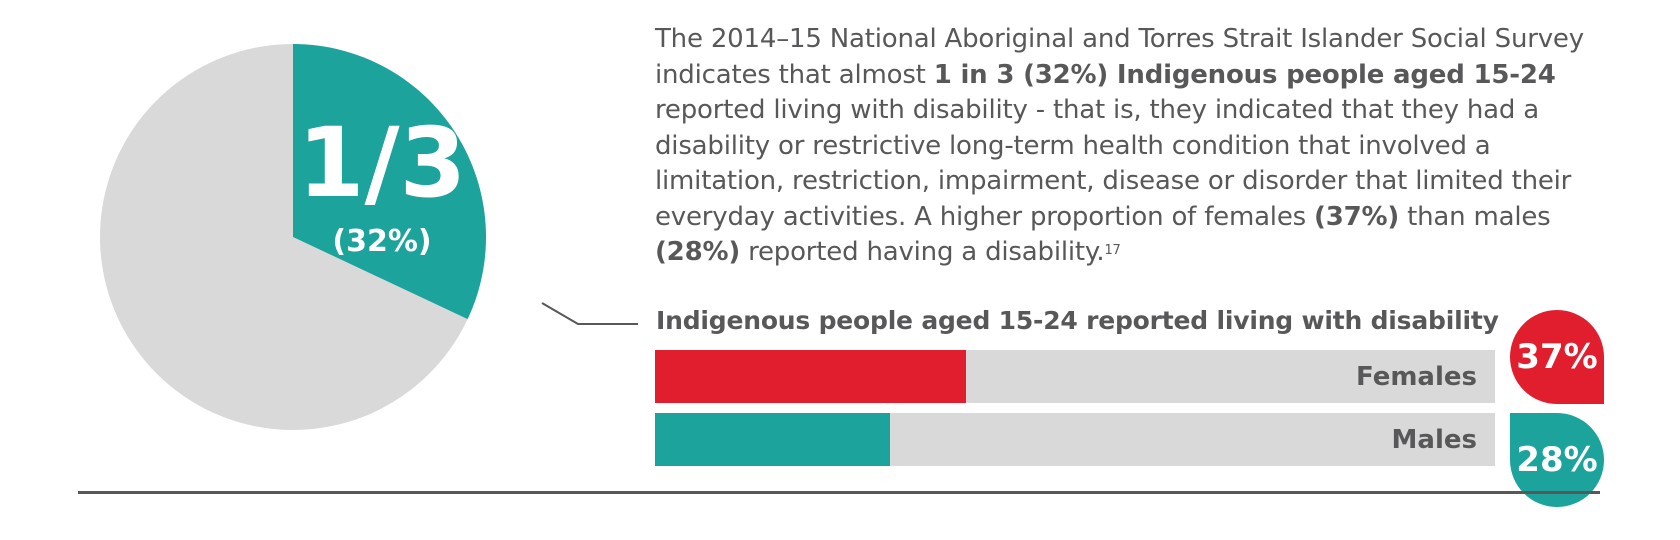 The image size is (1680, 540). What do you see at coordinates (1416, 376) in the screenshot?
I see `bar-label-females: Females` at bounding box center [1416, 376].